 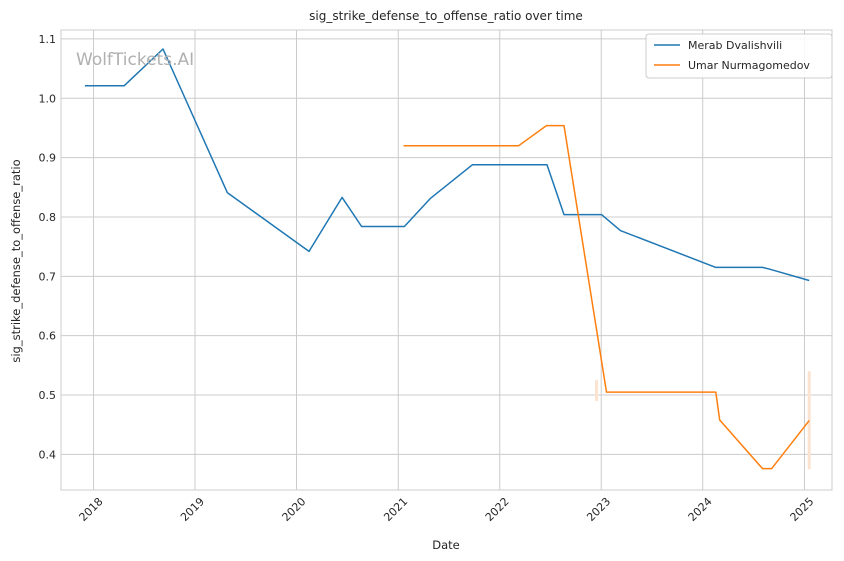 I want to click on x-tick-label: 2022, so click(x=497, y=509).